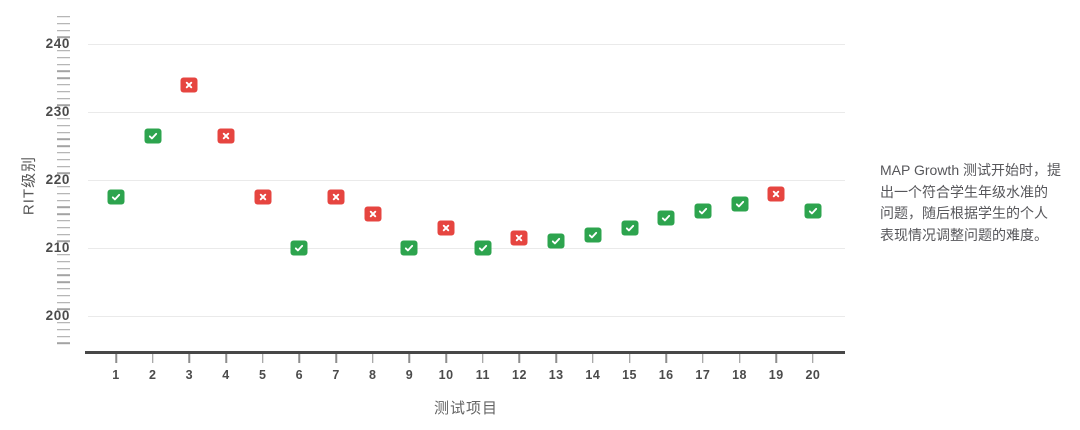 This screenshot has height=430, width=1080. What do you see at coordinates (739, 375) in the screenshot?
I see `x-tick-label: 18` at bounding box center [739, 375].